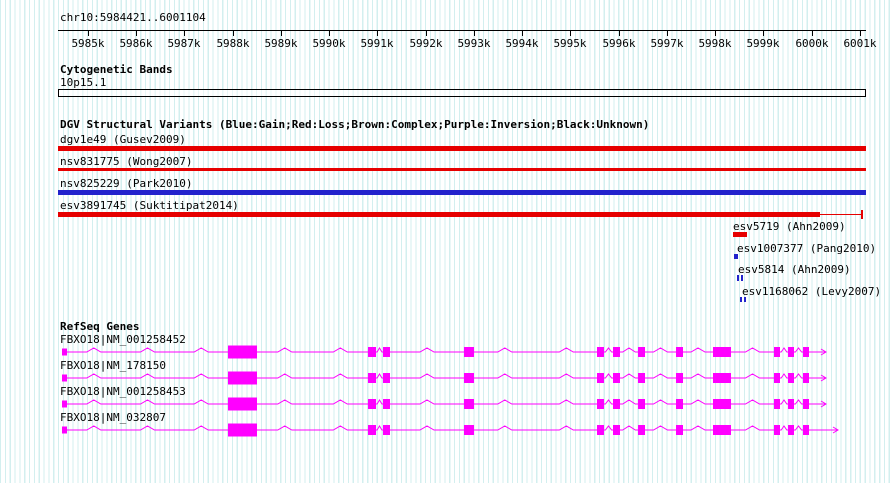  What do you see at coordinates (462, 148) in the screenshot?
I see `variant-glyph-dgv1e49` at bounding box center [462, 148].